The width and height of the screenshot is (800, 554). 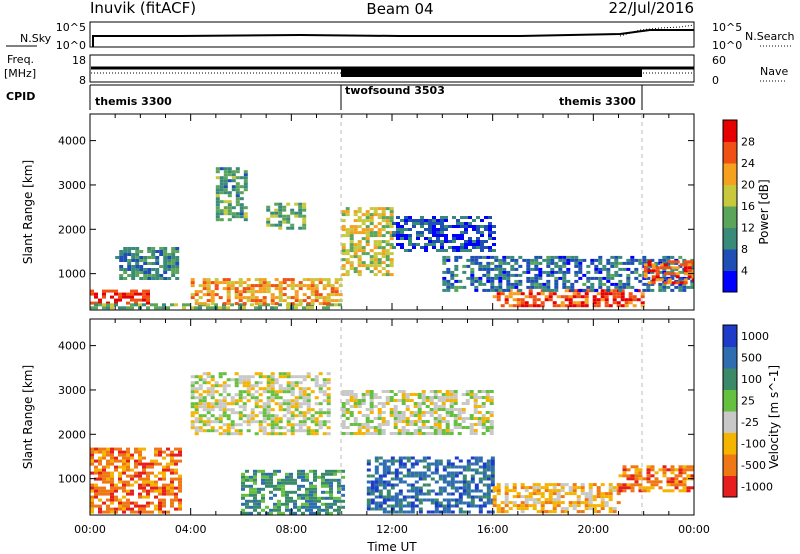 What do you see at coordinates (71, 27) in the screenshot?
I see `nsky-tick-top: 10^5` at bounding box center [71, 27].